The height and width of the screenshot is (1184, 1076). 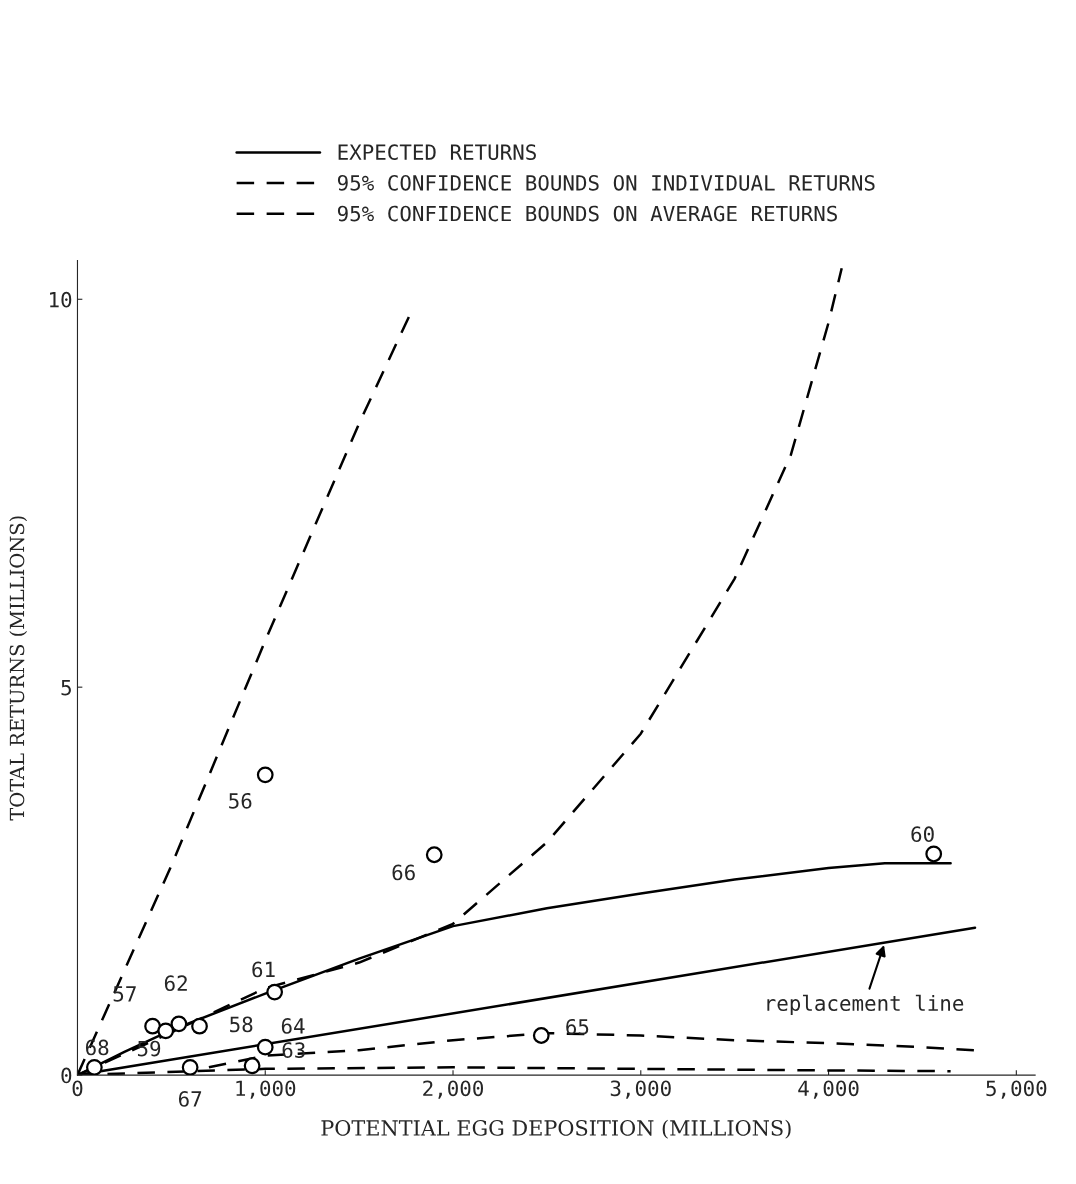 I want to click on annotation: 63, so click(x=293, y=1050).